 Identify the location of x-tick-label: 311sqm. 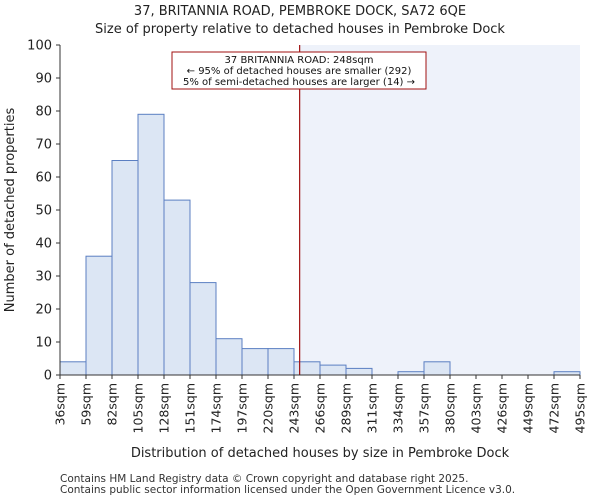
(372, 408).